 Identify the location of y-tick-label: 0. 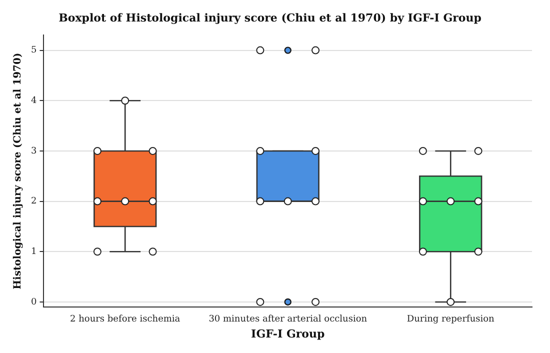
(33, 302).